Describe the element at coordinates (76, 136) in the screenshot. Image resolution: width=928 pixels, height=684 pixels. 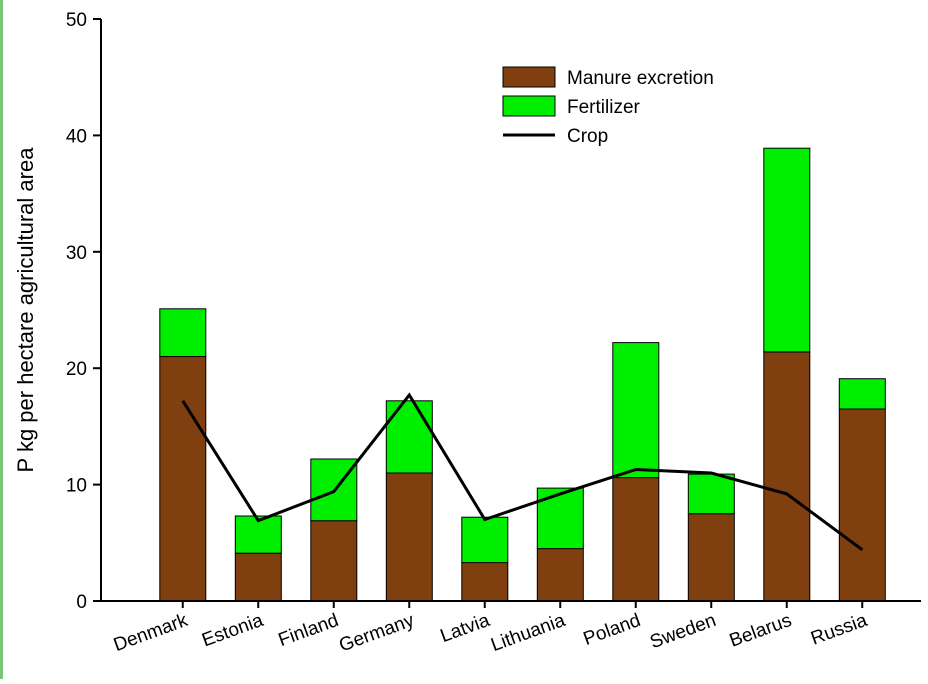
I see `y-tick-label-40: 40` at that location.